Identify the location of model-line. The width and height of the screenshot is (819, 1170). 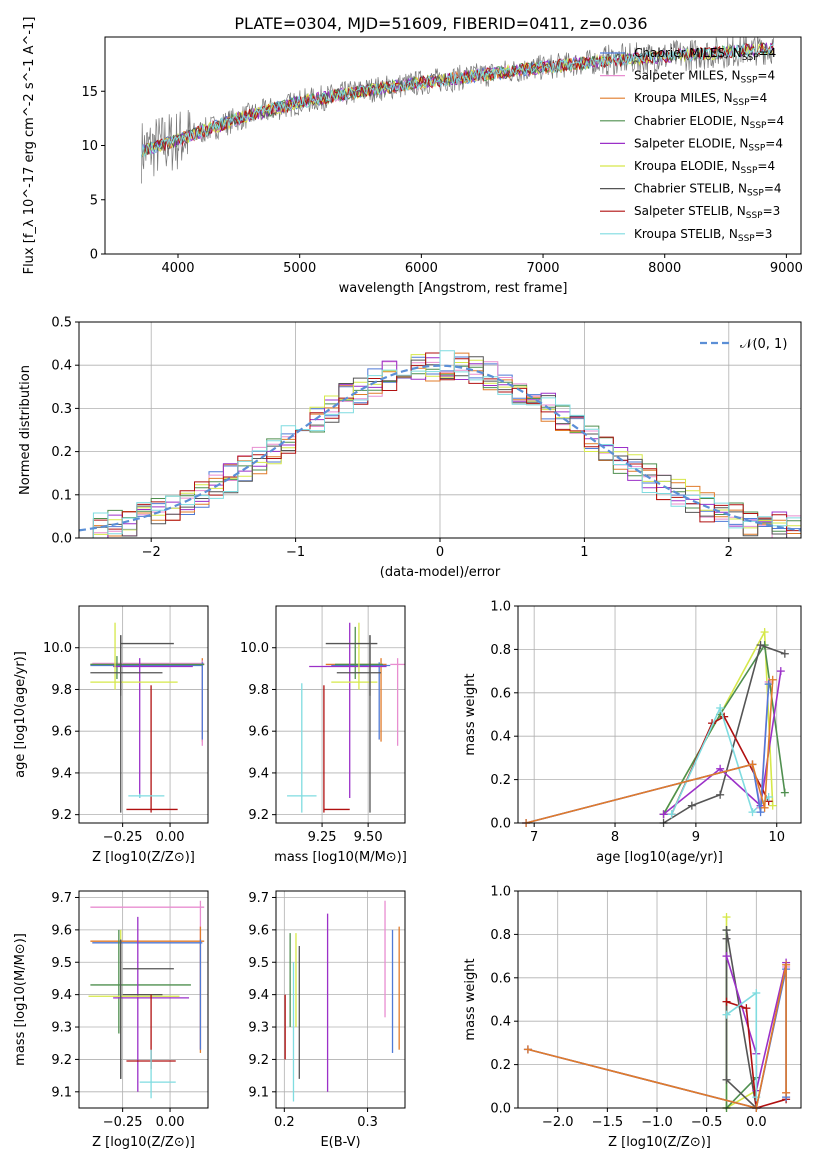
(458, 100).